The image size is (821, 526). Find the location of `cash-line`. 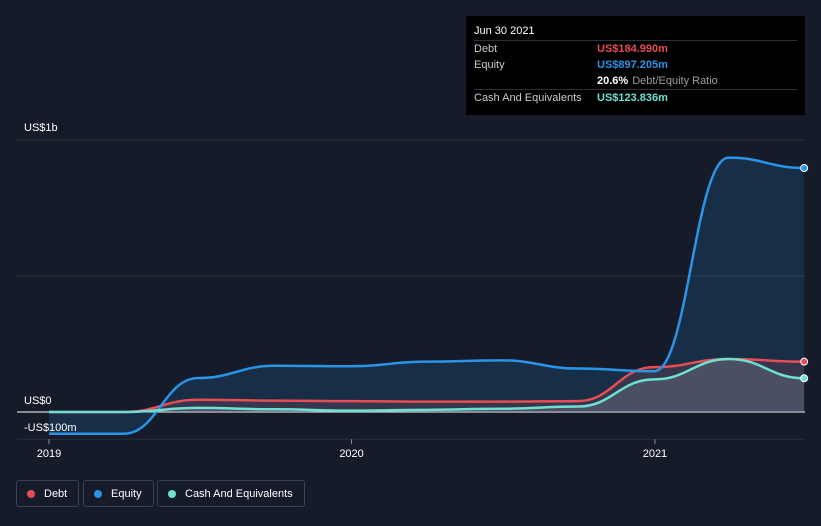

cash-line is located at coordinates (427, 385).